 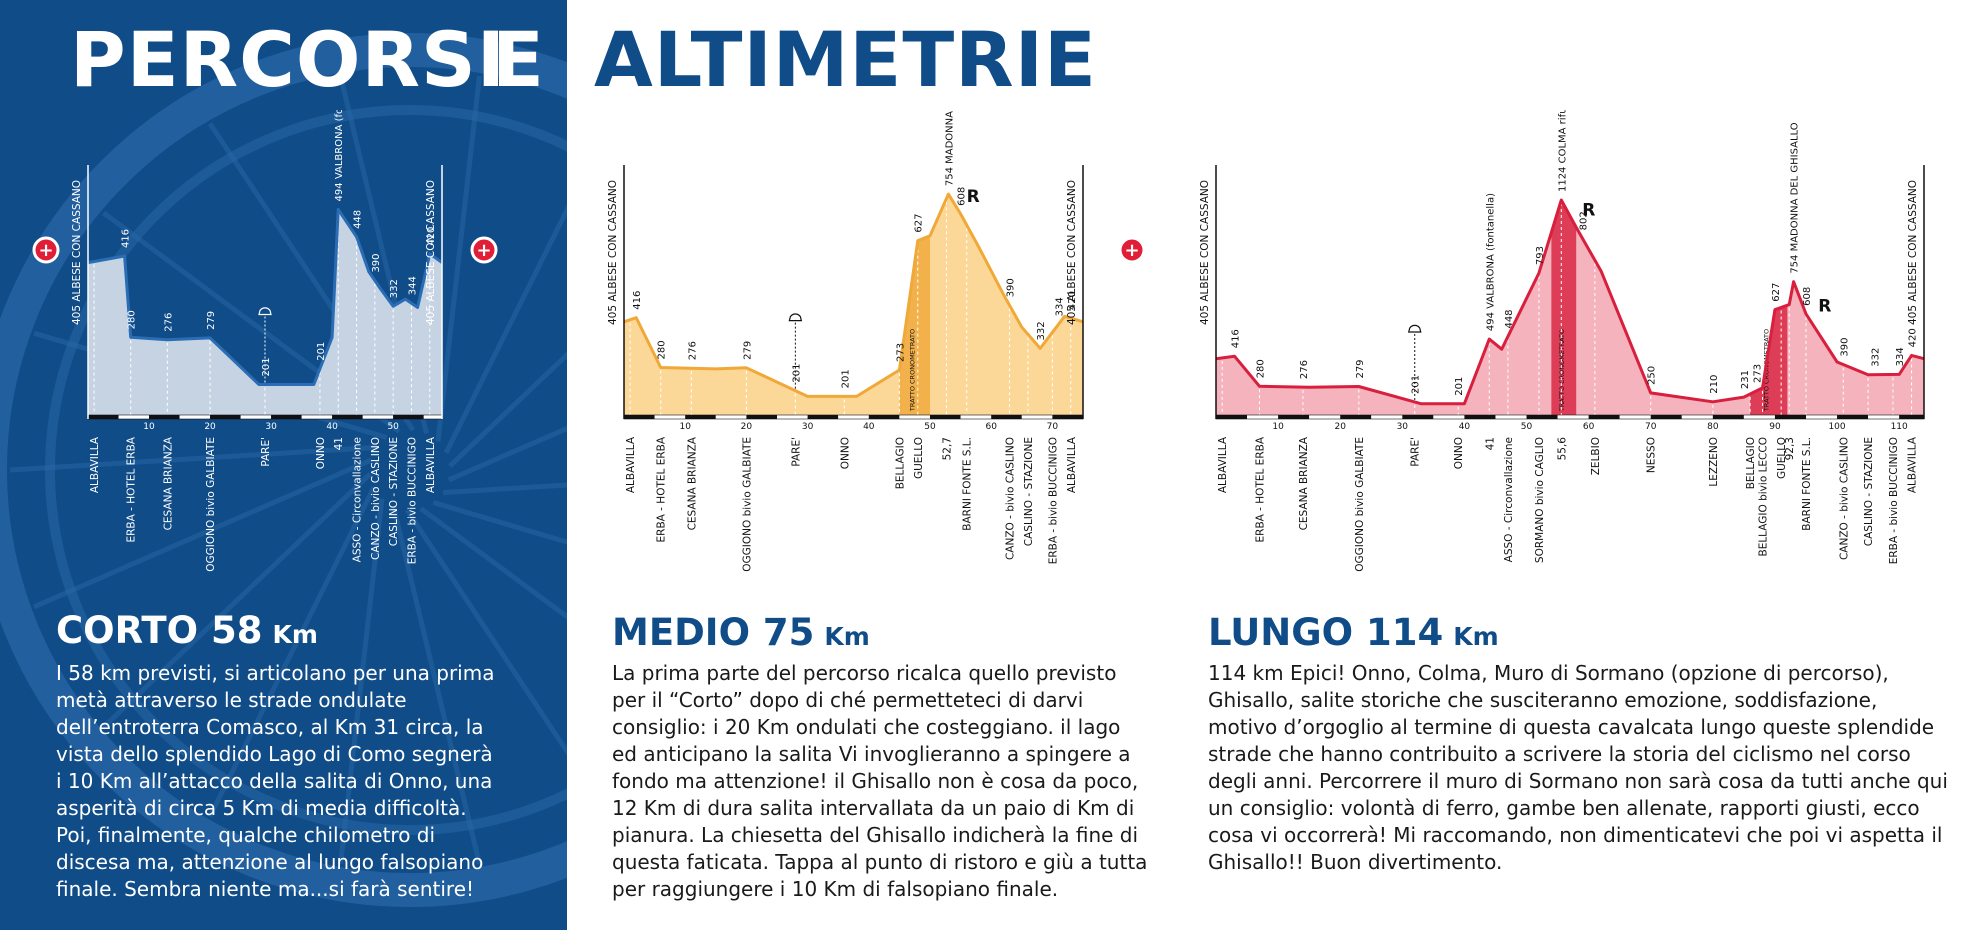 What do you see at coordinates (900, 463) in the screenshot?
I see `medio-place-label: BELLAGIO` at bounding box center [900, 463].